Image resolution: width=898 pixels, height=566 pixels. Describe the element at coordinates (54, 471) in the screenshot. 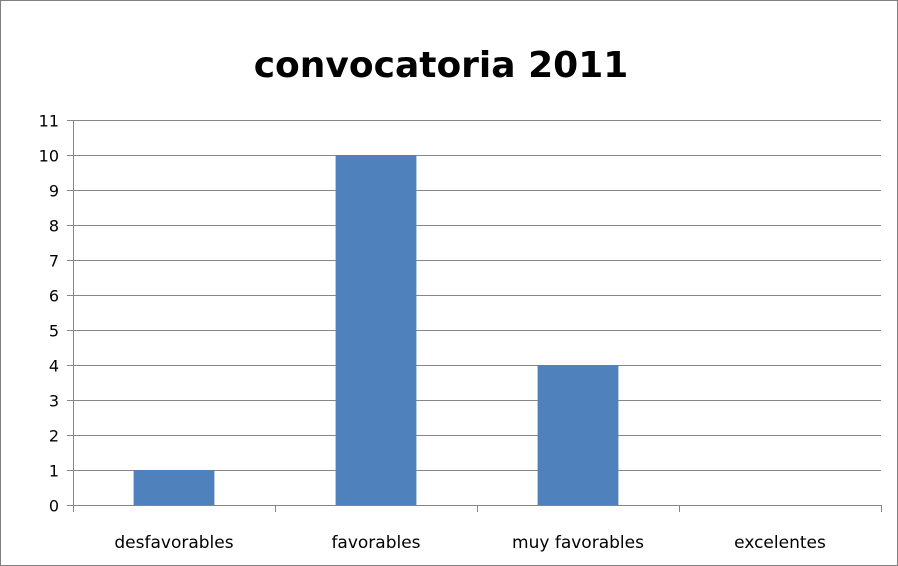

I see `y-tick-label-1: 1` at that location.